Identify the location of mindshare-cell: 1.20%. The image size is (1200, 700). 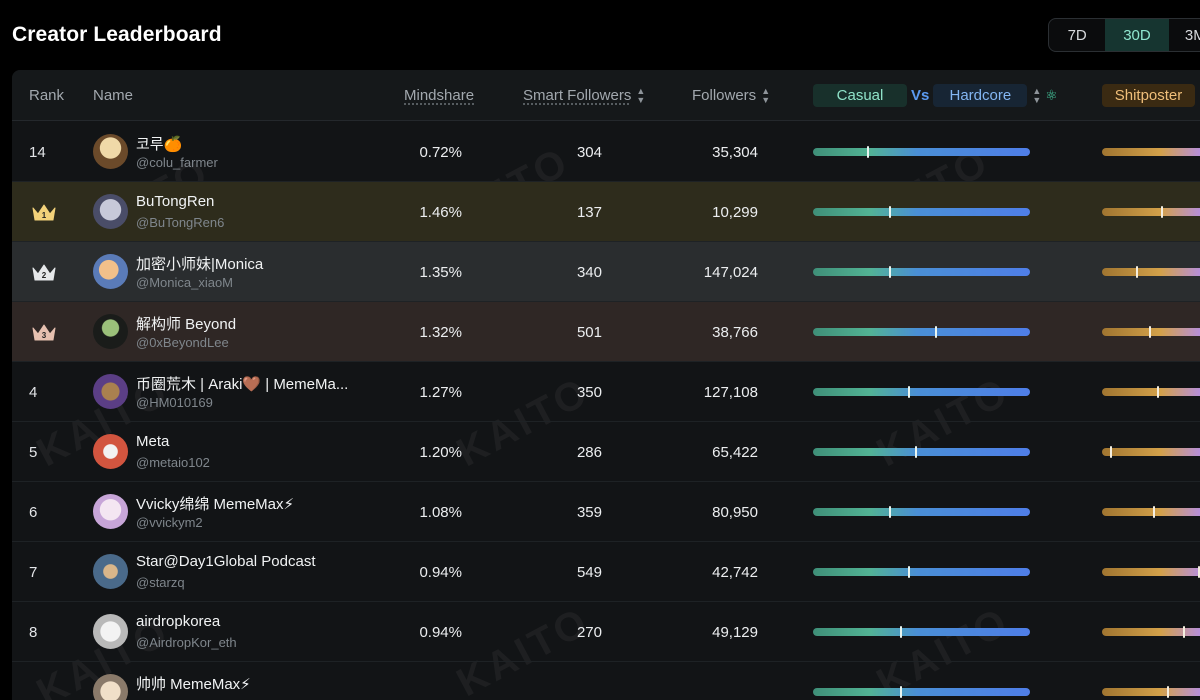
(440, 452).